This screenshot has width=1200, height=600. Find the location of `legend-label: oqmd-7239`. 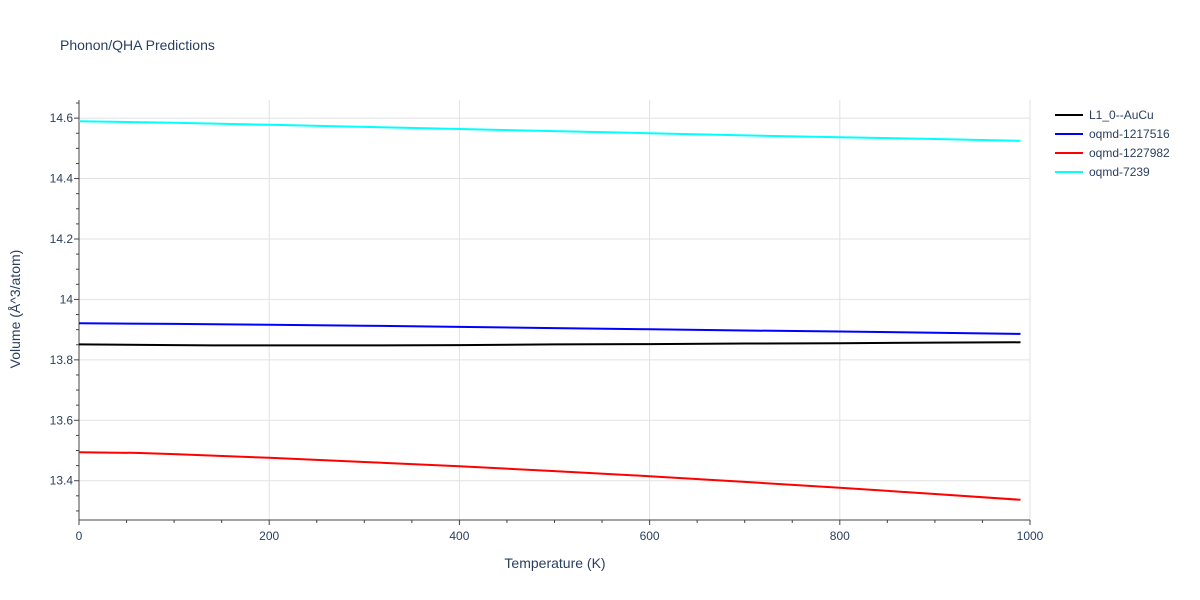

legend-label: oqmd-7239 is located at coordinates (1119, 172).